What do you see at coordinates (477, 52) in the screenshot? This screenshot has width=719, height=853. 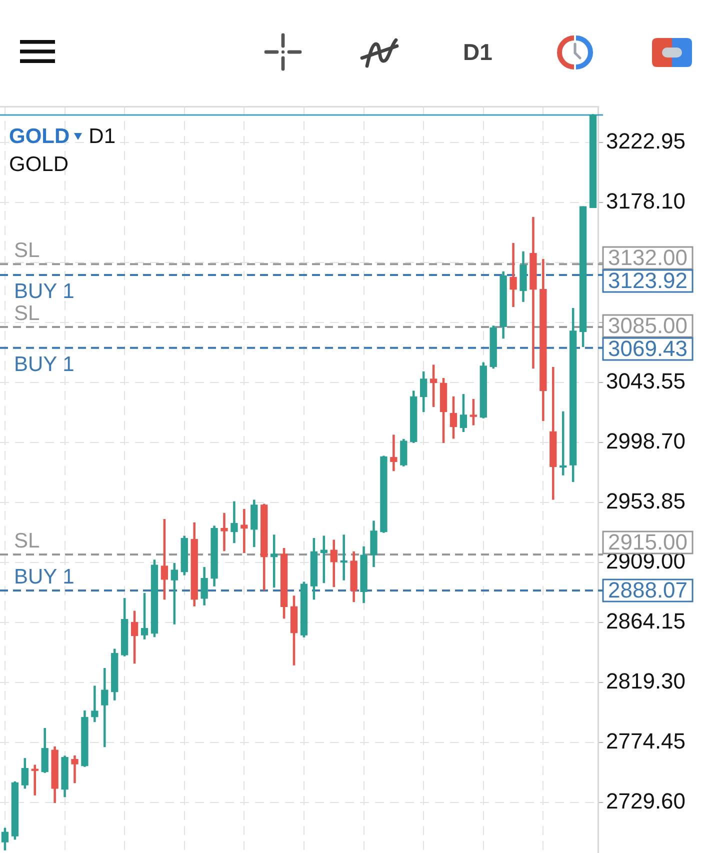 I see `text: D1` at bounding box center [477, 52].